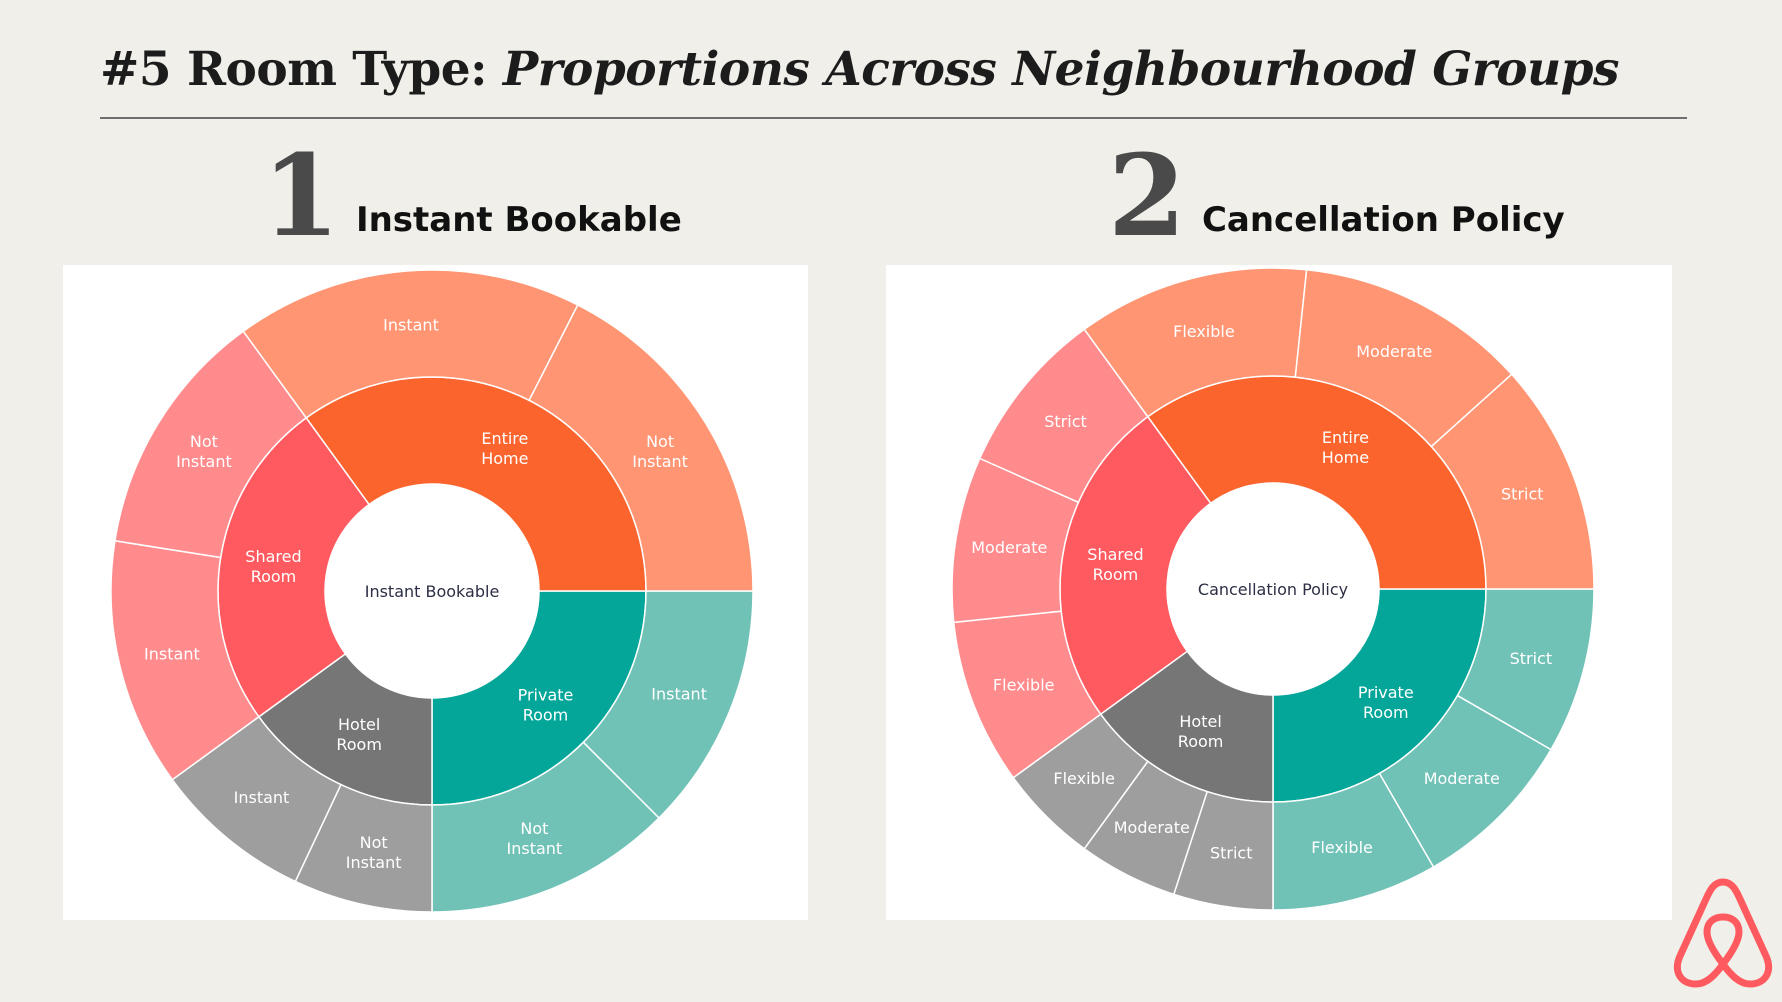 The width and height of the screenshot is (1782, 1002). I want to click on airbnb-logo-icon, so click(1723, 933).